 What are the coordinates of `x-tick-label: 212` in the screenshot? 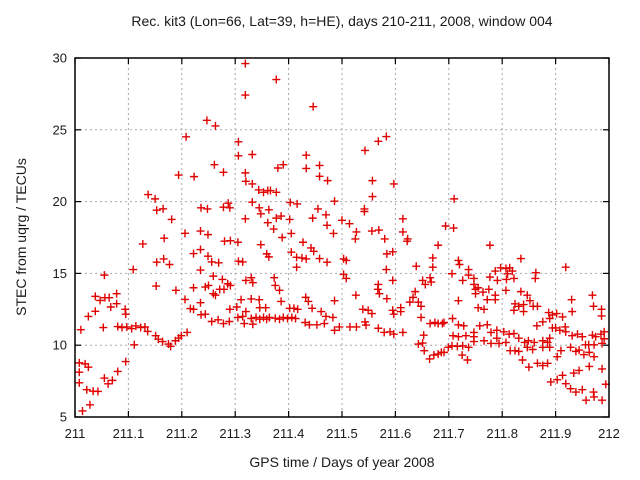 It's located at (609, 433).